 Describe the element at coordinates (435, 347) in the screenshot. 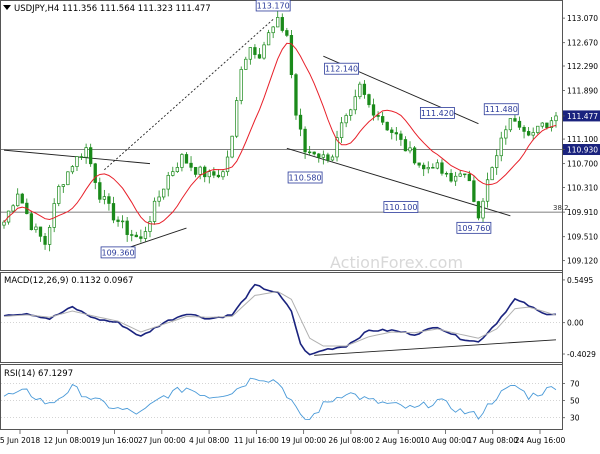

I see `macd-trend-line` at that location.